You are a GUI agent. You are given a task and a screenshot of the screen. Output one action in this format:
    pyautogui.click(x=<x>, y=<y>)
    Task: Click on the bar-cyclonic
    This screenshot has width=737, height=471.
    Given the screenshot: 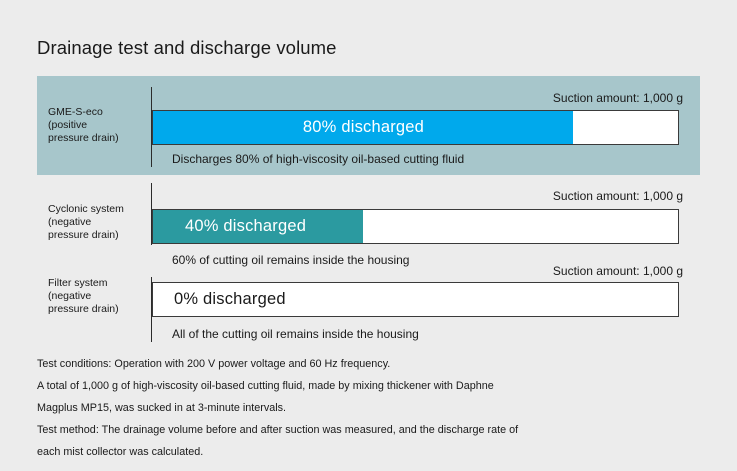 What is the action you would take?
    pyautogui.click(x=258, y=226)
    